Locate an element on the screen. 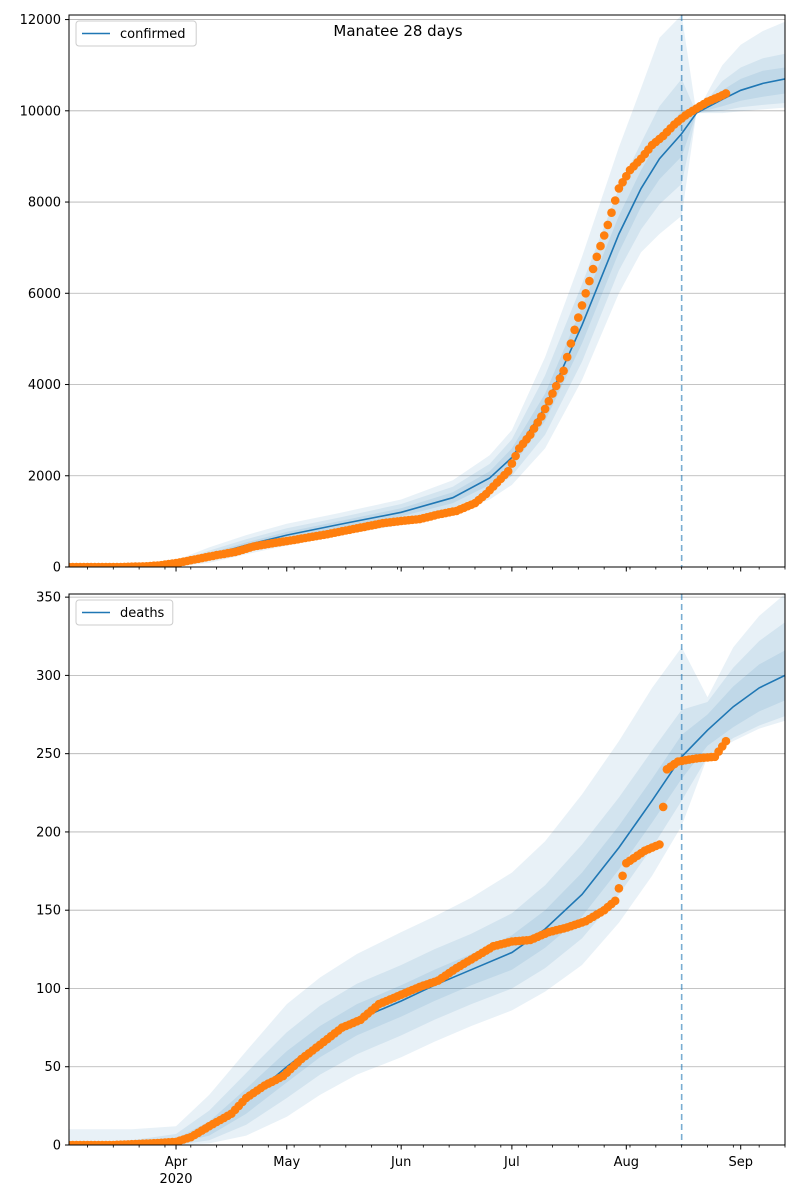 This screenshot has height=1200, width=800. y-tick-label: 100 is located at coordinates (48, 989).